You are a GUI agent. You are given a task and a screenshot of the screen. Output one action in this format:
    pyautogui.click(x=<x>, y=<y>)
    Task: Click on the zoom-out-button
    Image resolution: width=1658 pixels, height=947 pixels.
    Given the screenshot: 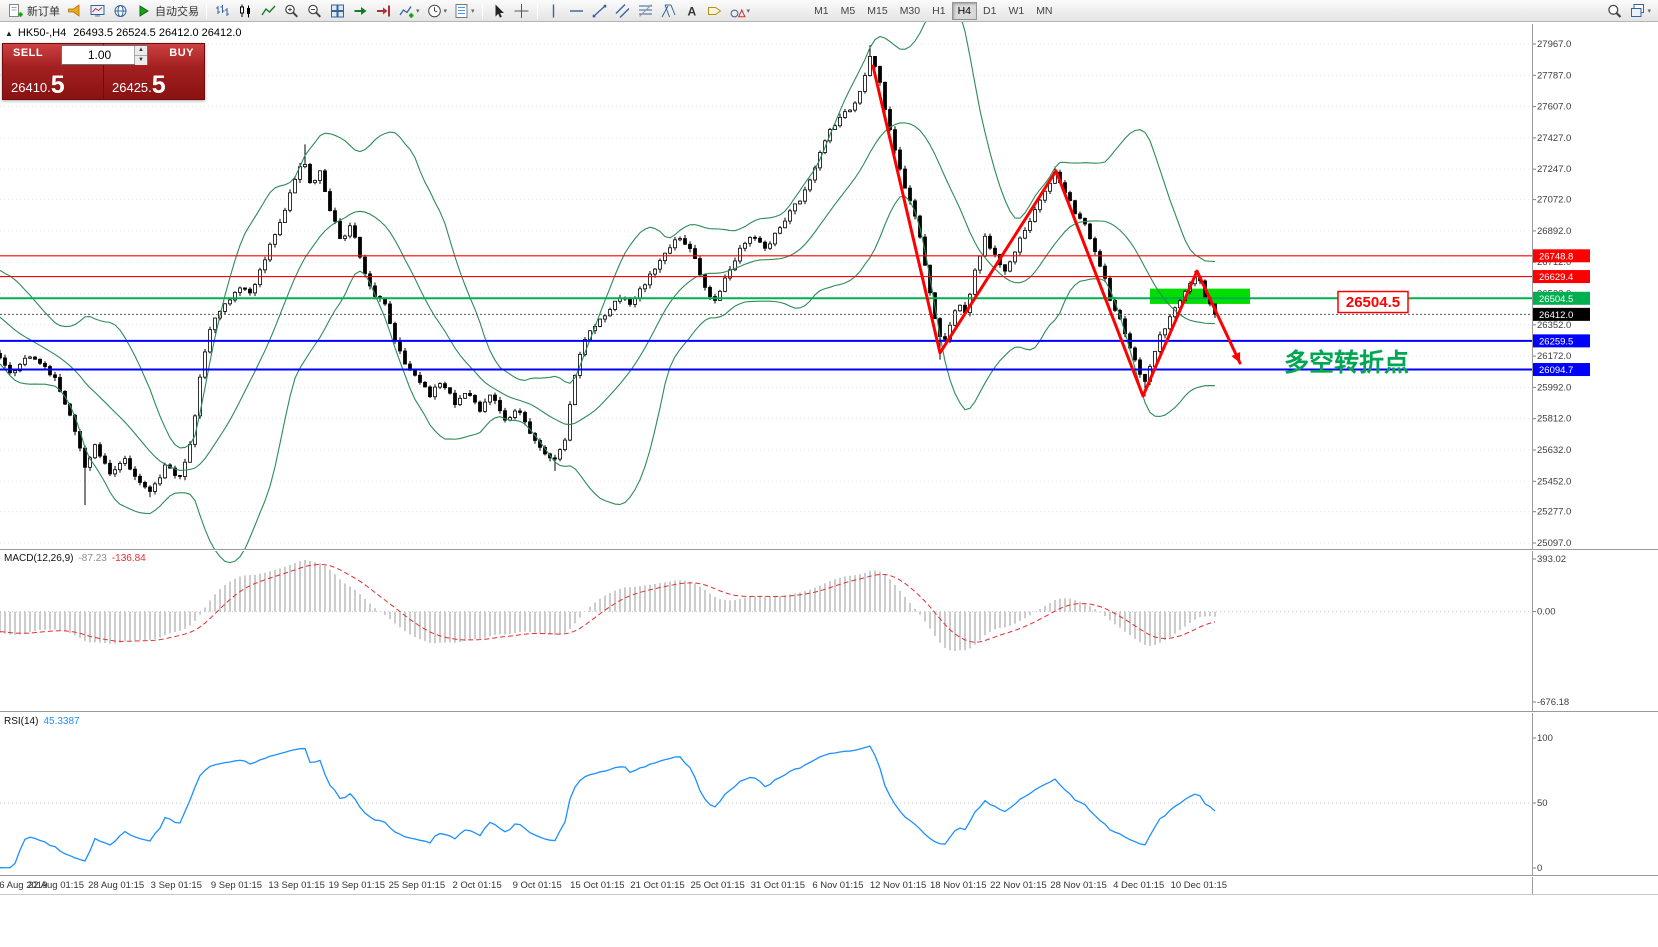 What is the action you would take?
    pyautogui.click(x=314, y=11)
    